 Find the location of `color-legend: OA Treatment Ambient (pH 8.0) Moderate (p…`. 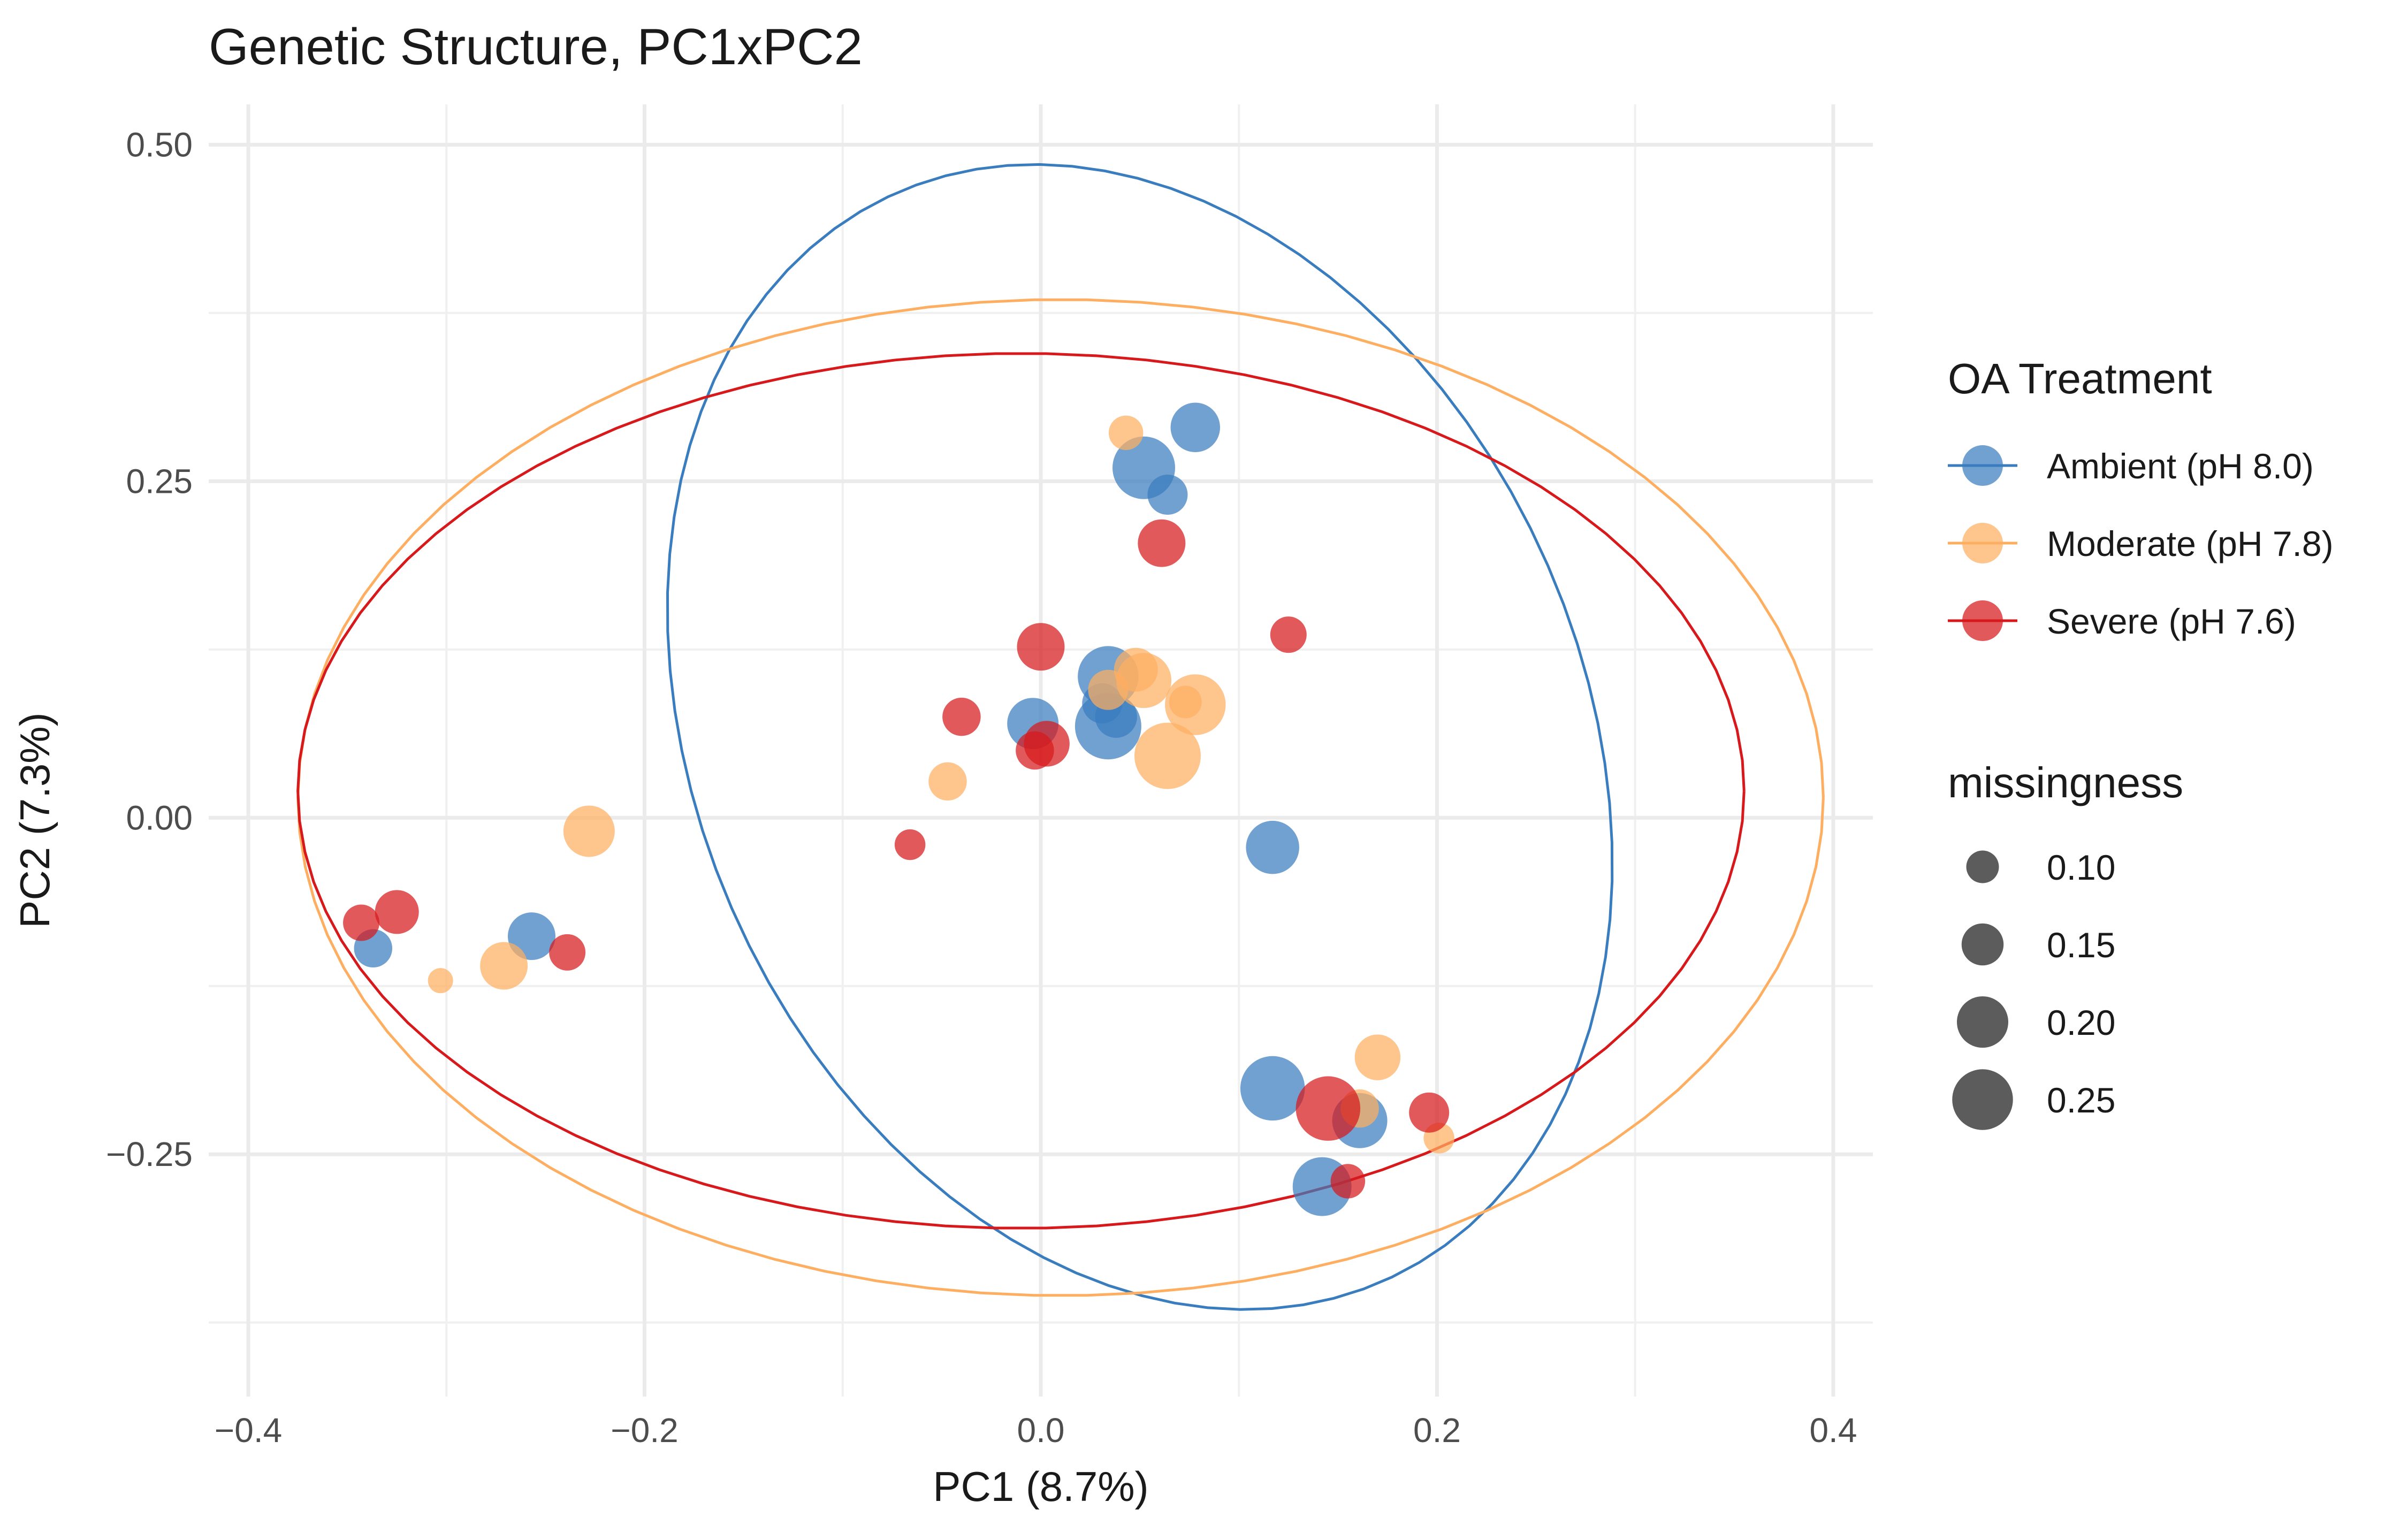

color-legend: OA Treatment Ambient (pH 8.0) Moderate (p… is located at coordinates (2141, 498).